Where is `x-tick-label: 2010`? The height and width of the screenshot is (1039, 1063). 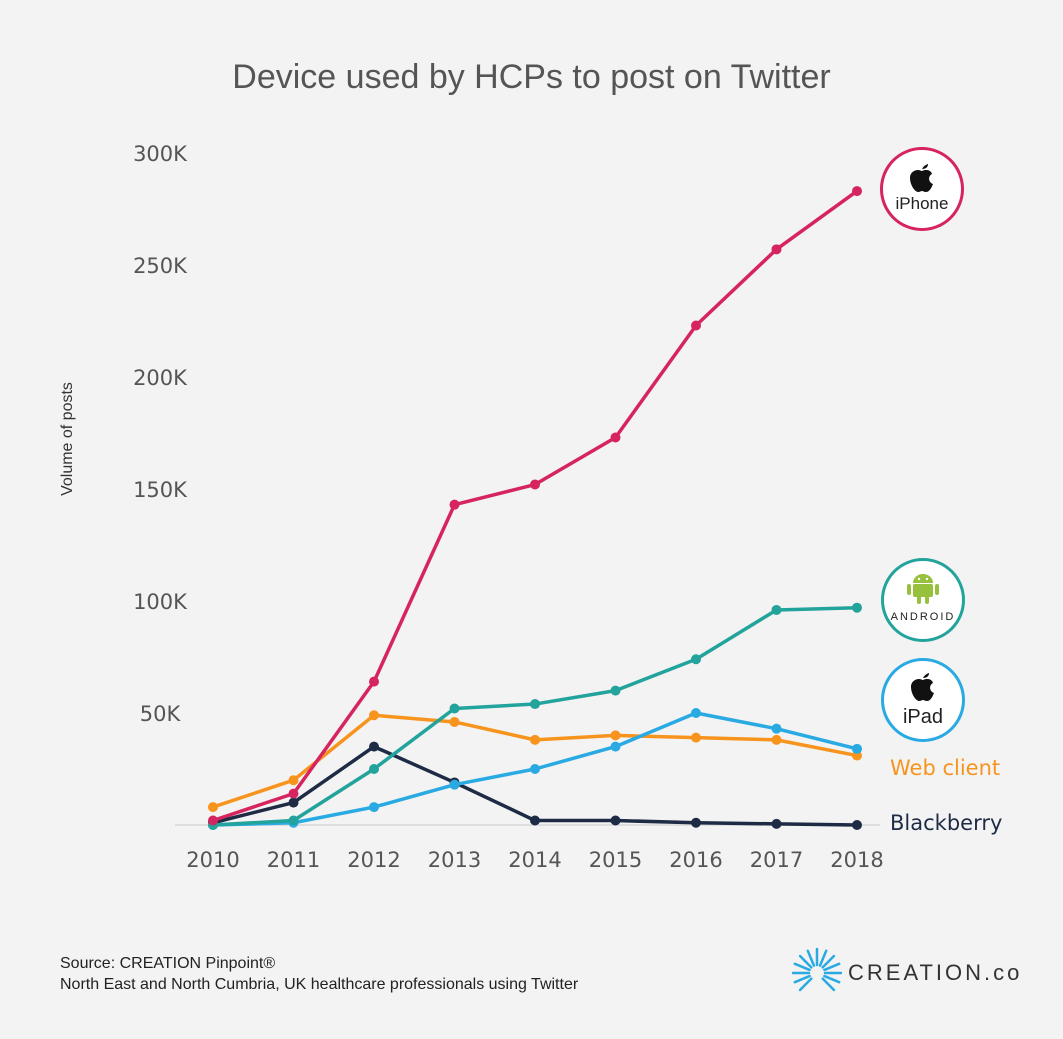 x-tick-label: 2010 is located at coordinates (212, 860).